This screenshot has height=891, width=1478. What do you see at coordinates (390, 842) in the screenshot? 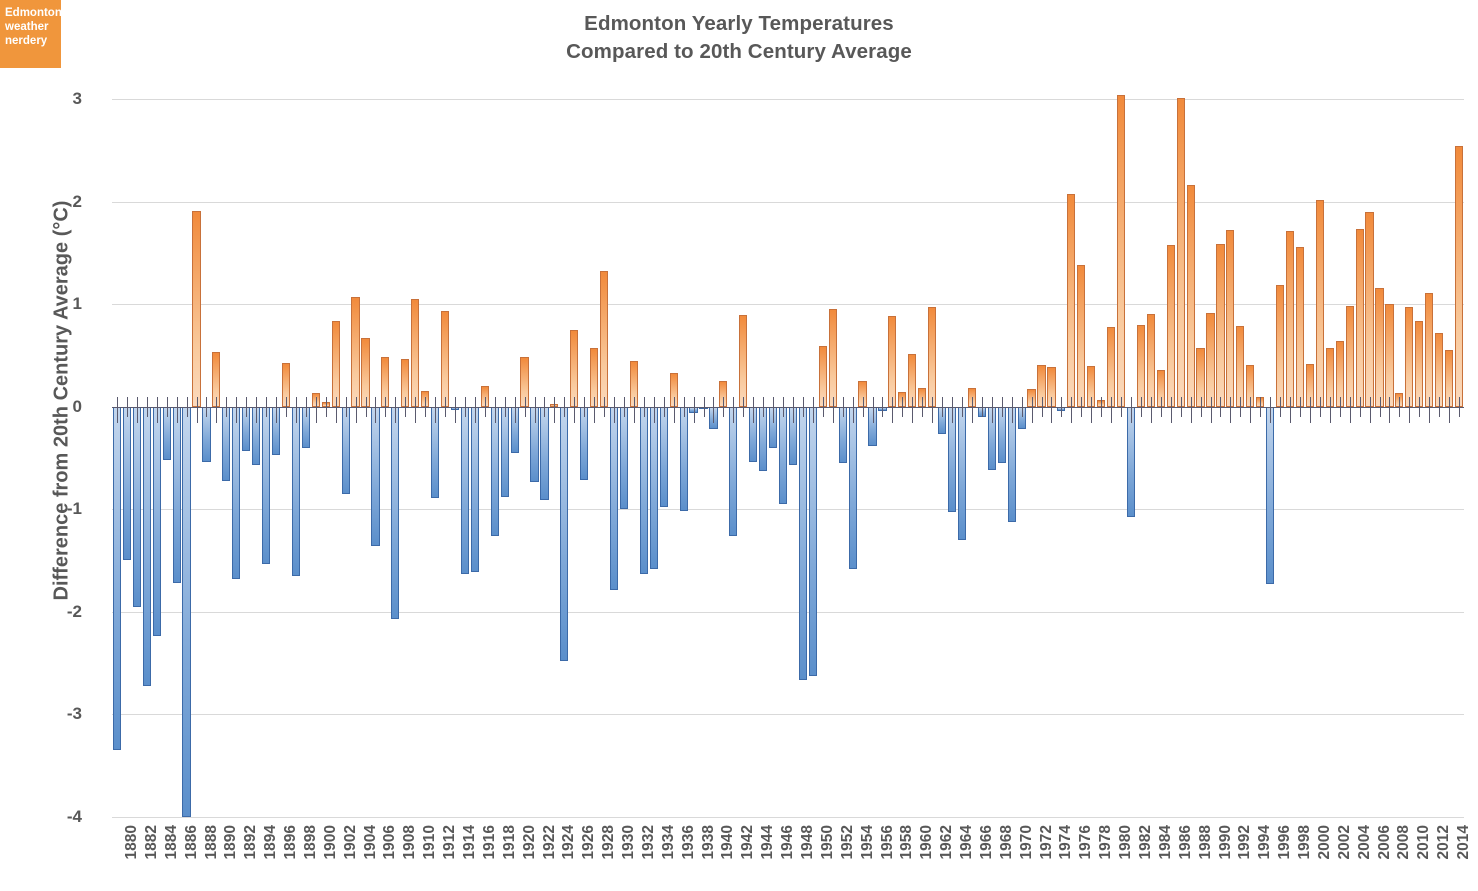
I see `x-tick-label: 1906` at bounding box center [390, 842].